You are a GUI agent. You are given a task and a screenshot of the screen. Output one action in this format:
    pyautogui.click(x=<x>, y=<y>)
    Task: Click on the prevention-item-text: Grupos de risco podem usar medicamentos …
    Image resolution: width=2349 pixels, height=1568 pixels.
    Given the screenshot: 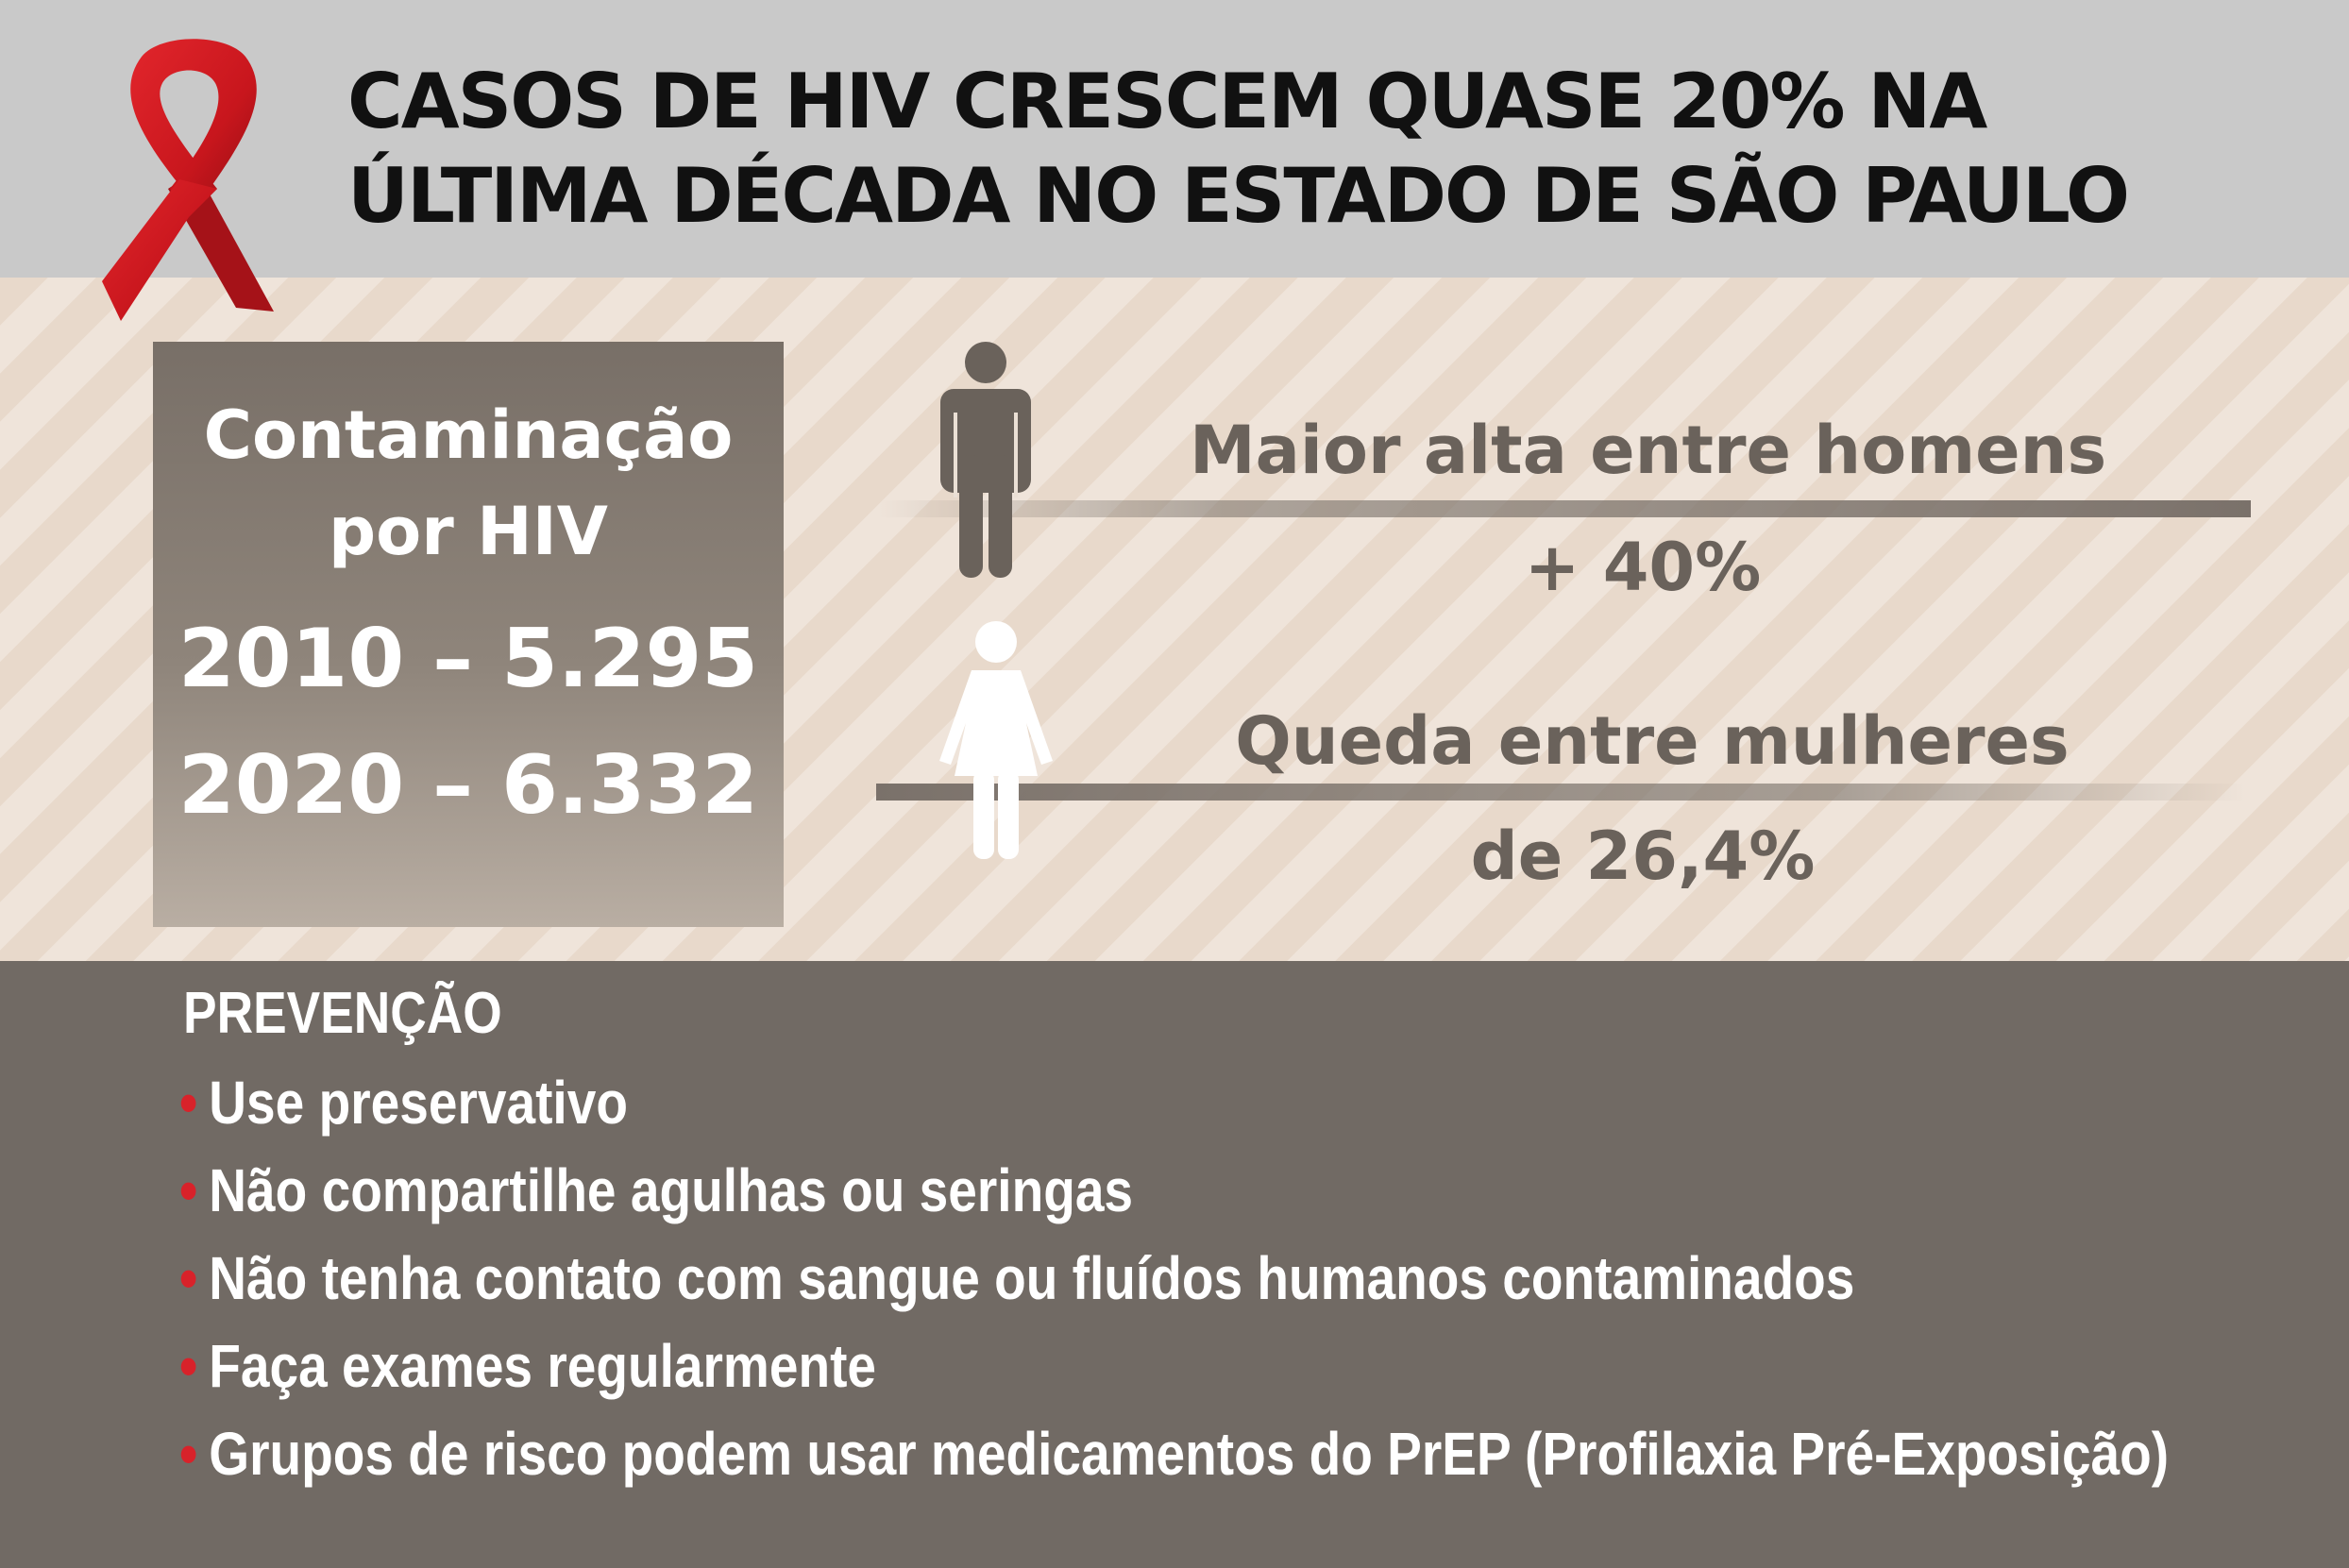 What is the action you would take?
    pyautogui.click(x=1189, y=1454)
    